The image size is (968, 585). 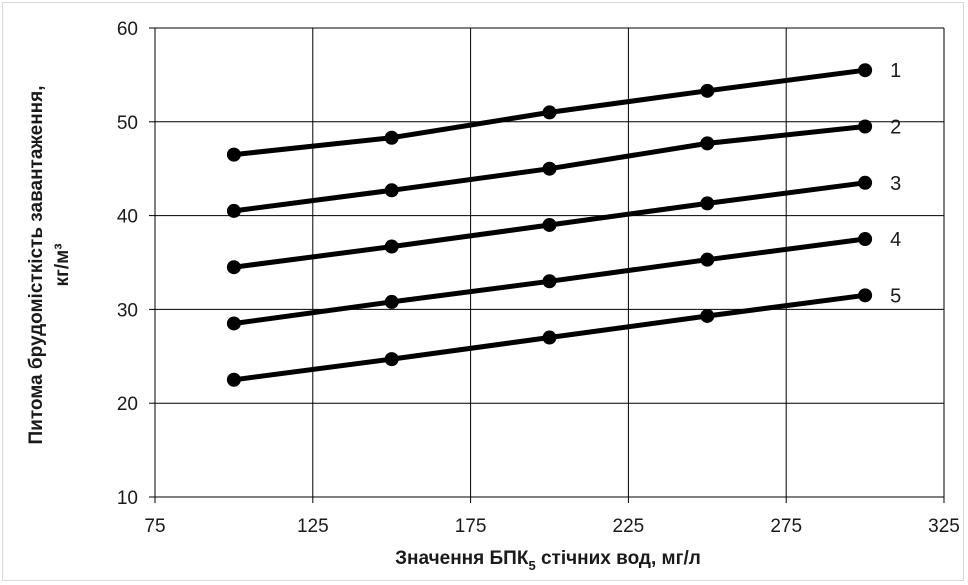 I want to click on x-tick-label: 325, so click(x=944, y=526).